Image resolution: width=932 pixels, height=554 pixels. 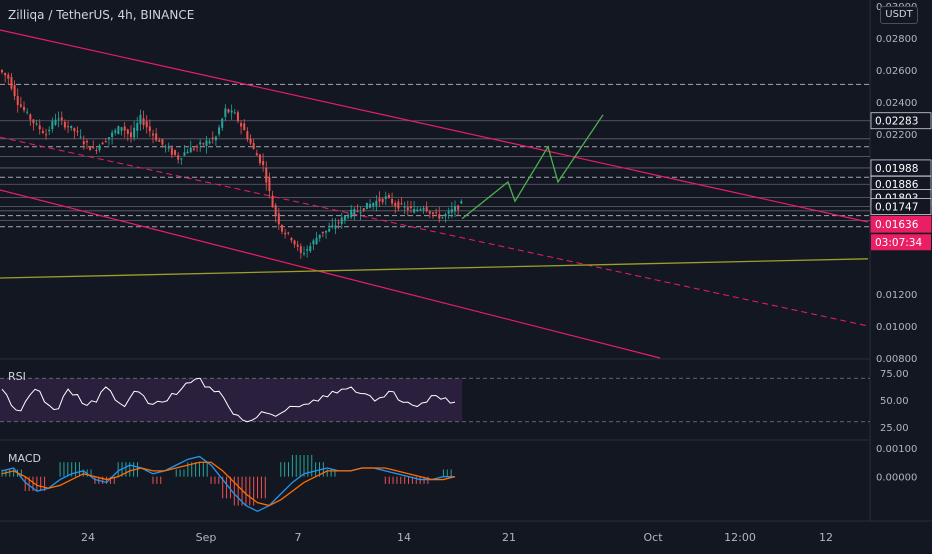 What do you see at coordinates (826, 537) in the screenshot?
I see `x-tick-label: 12` at bounding box center [826, 537].